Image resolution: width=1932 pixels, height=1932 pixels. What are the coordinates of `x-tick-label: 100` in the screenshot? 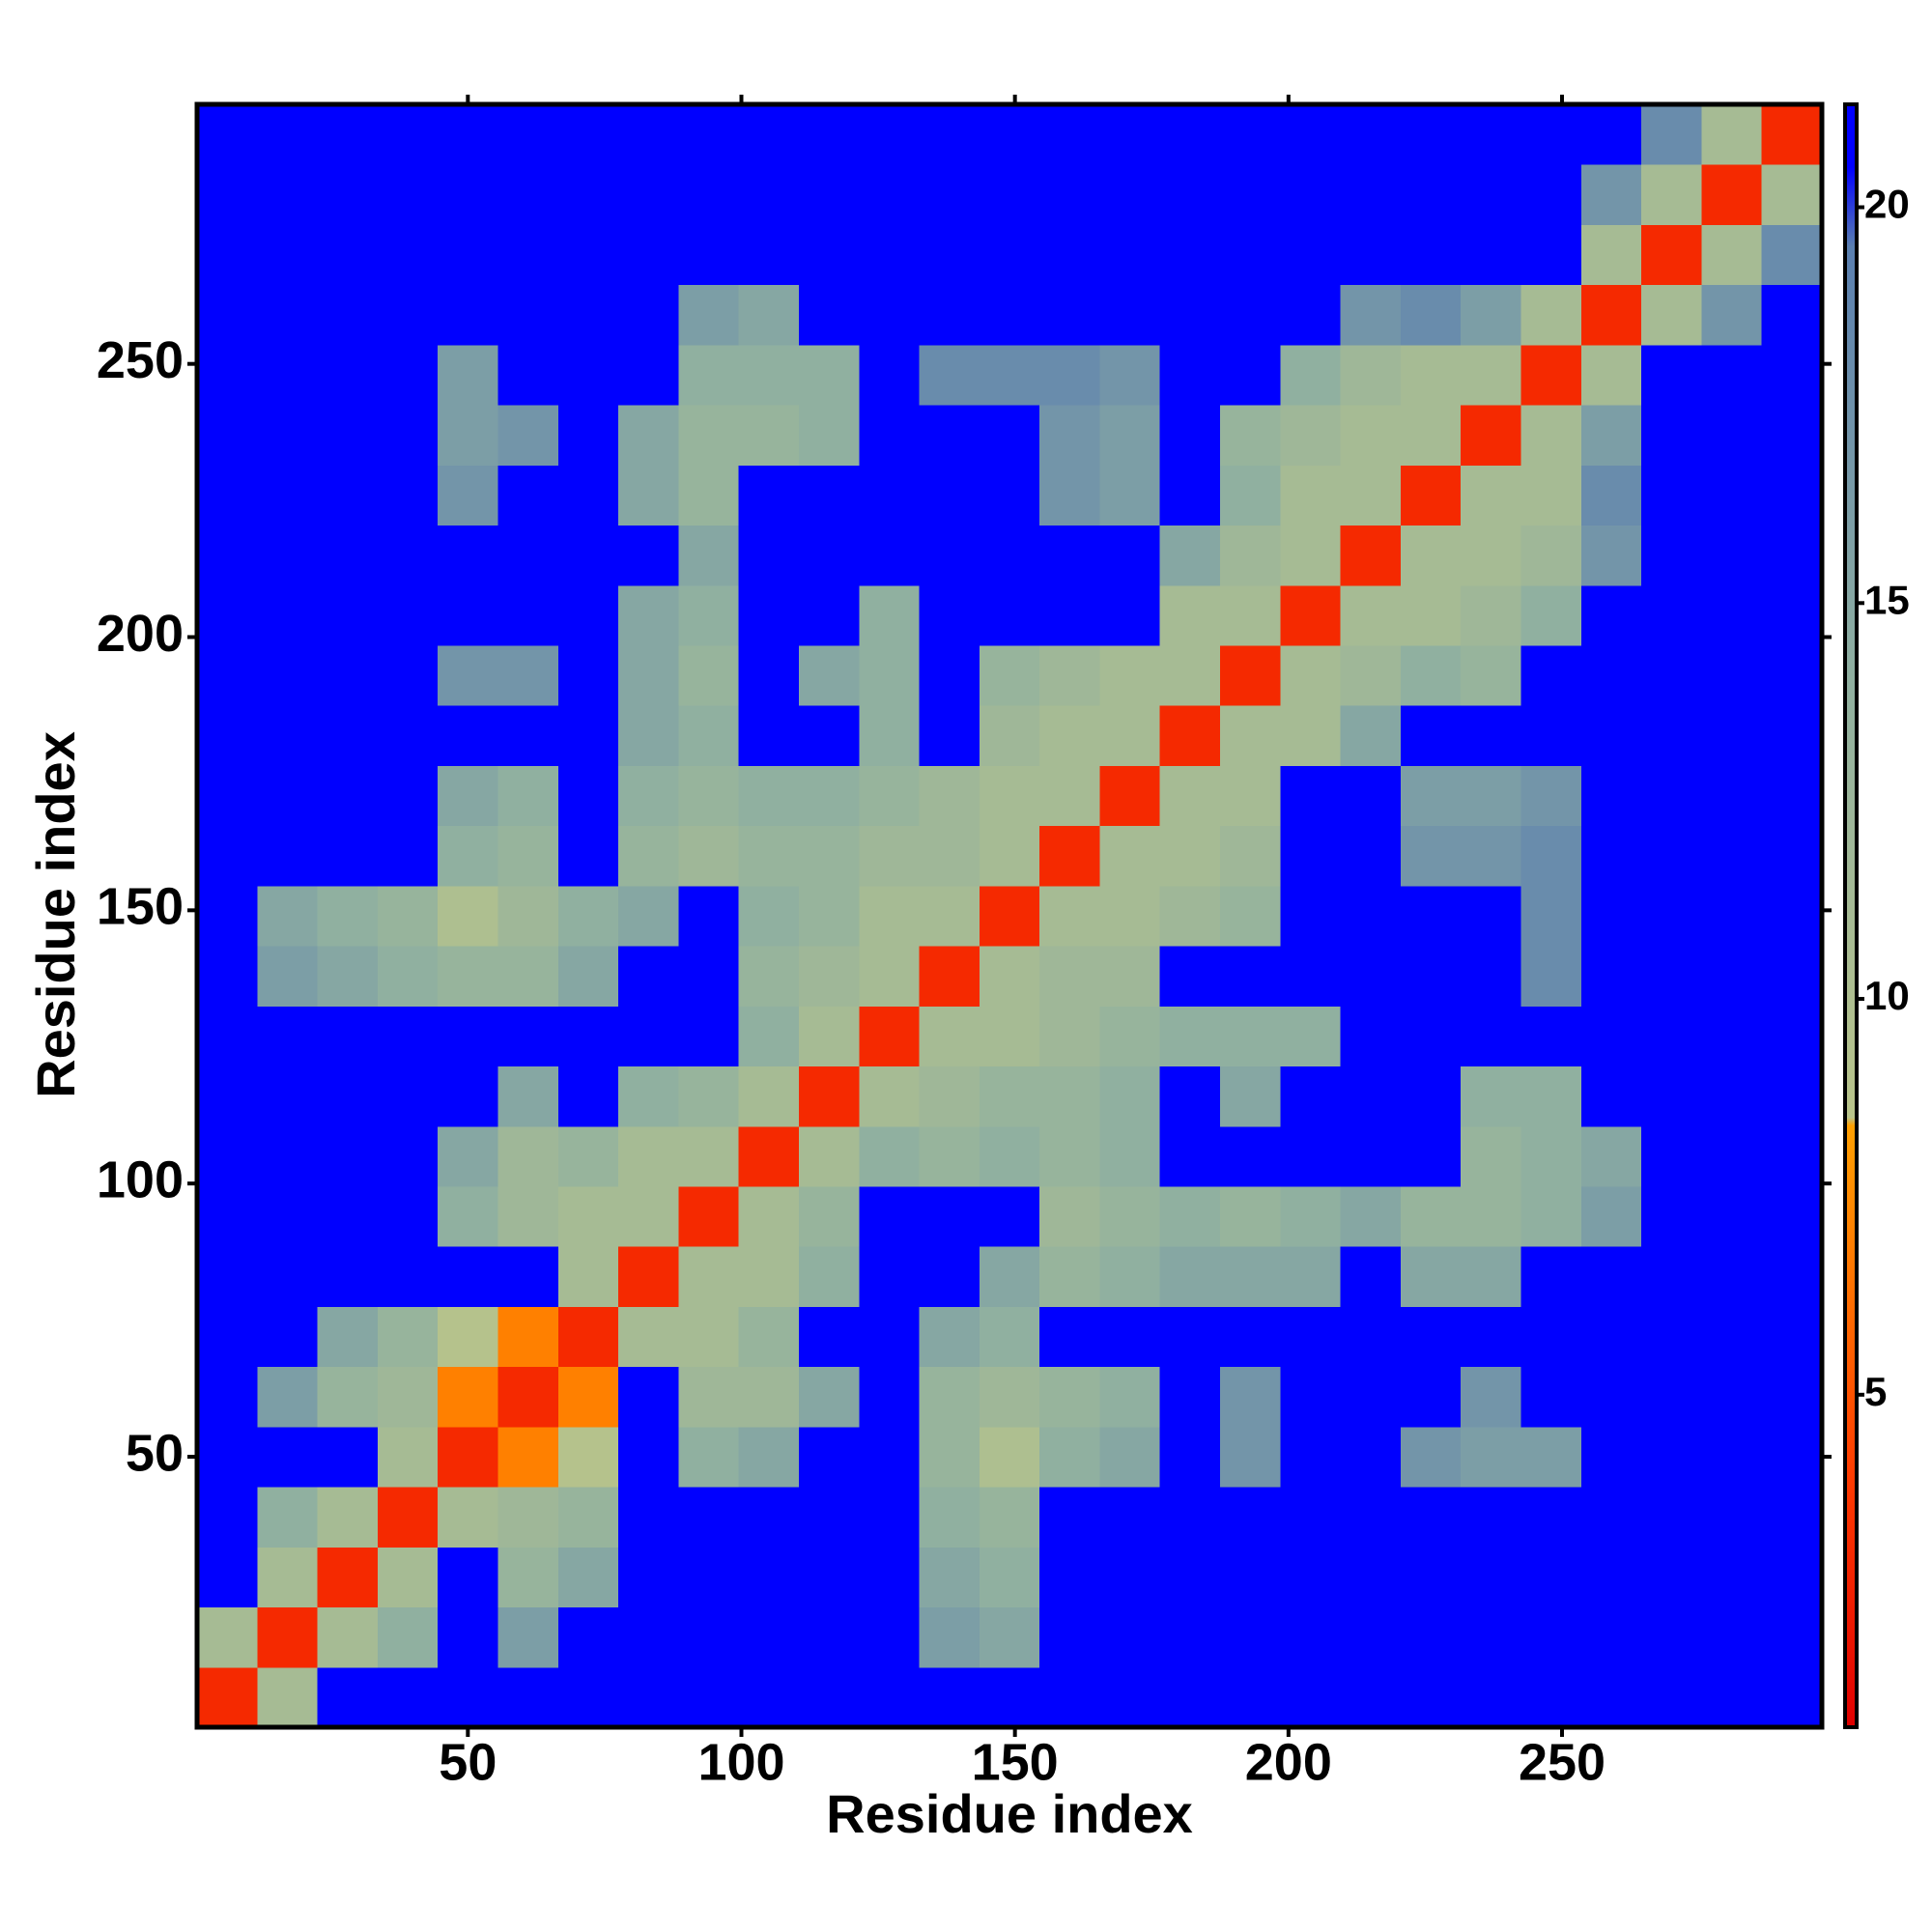 It's located at (740, 1762).